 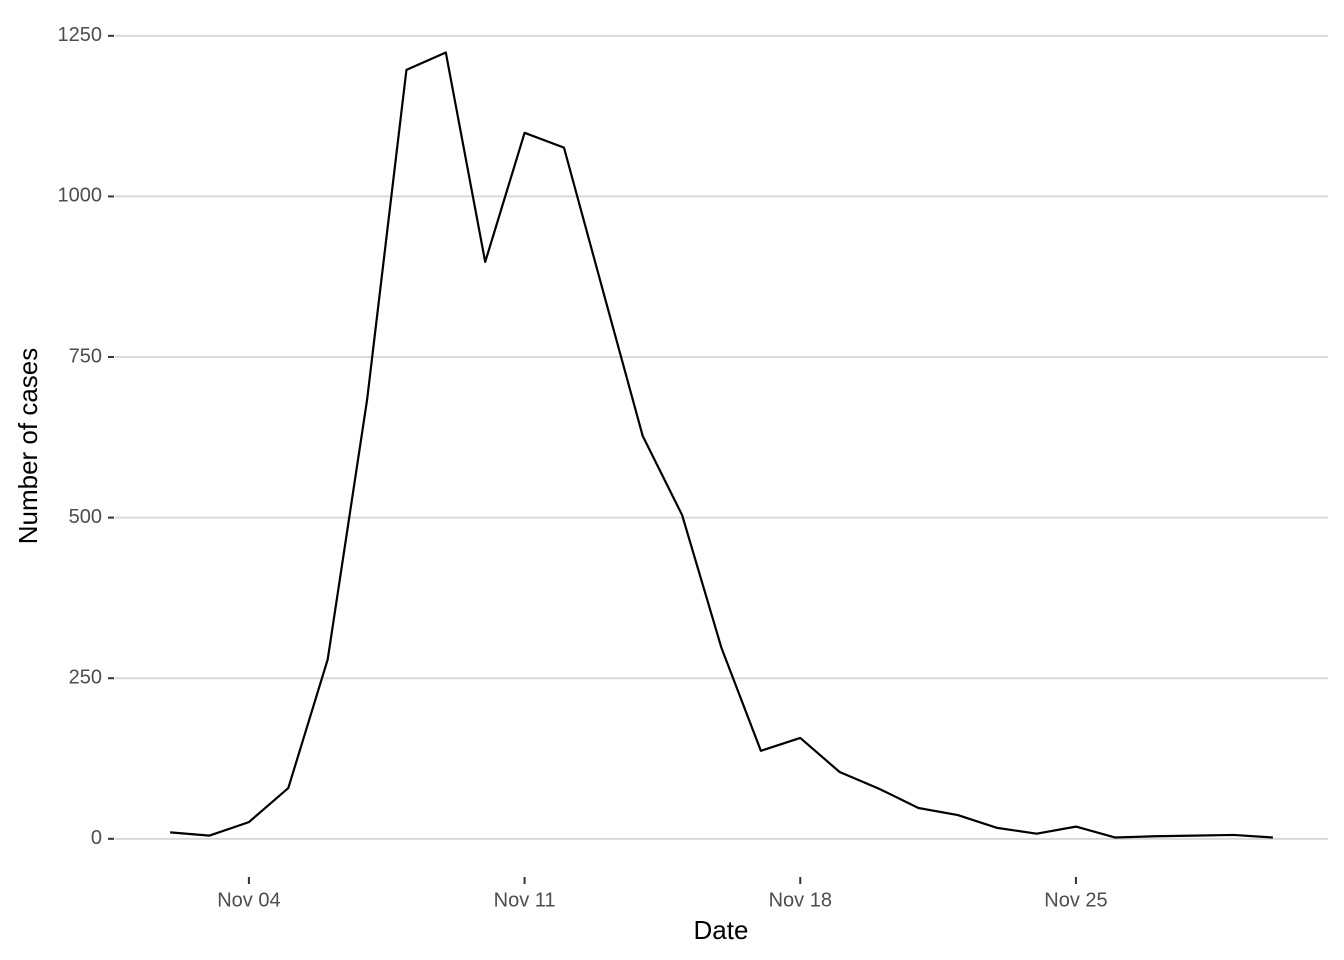 I want to click on y-tick-label: 500, so click(x=85, y=517).